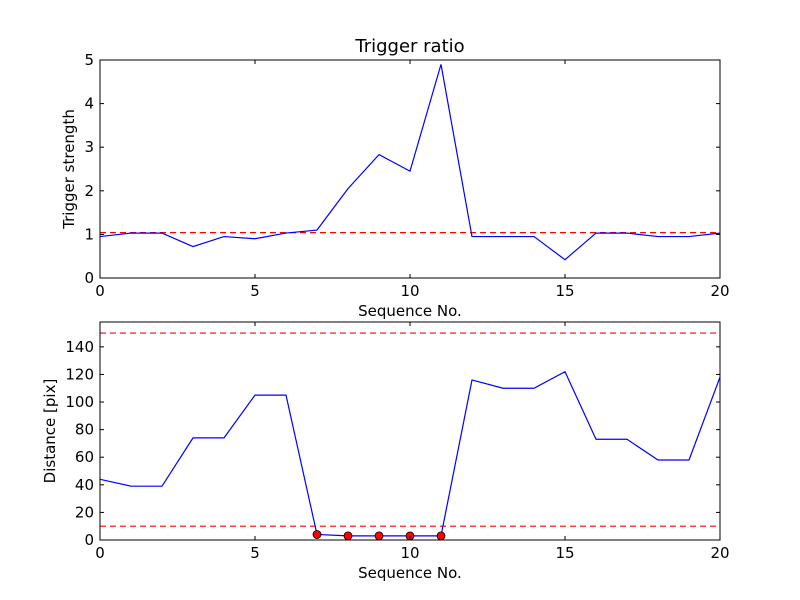 Image resolution: width=800 pixels, height=600 pixels. What do you see at coordinates (89, 234) in the screenshot?
I see `y-tick-label: 1` at bounding box center [89, 234].